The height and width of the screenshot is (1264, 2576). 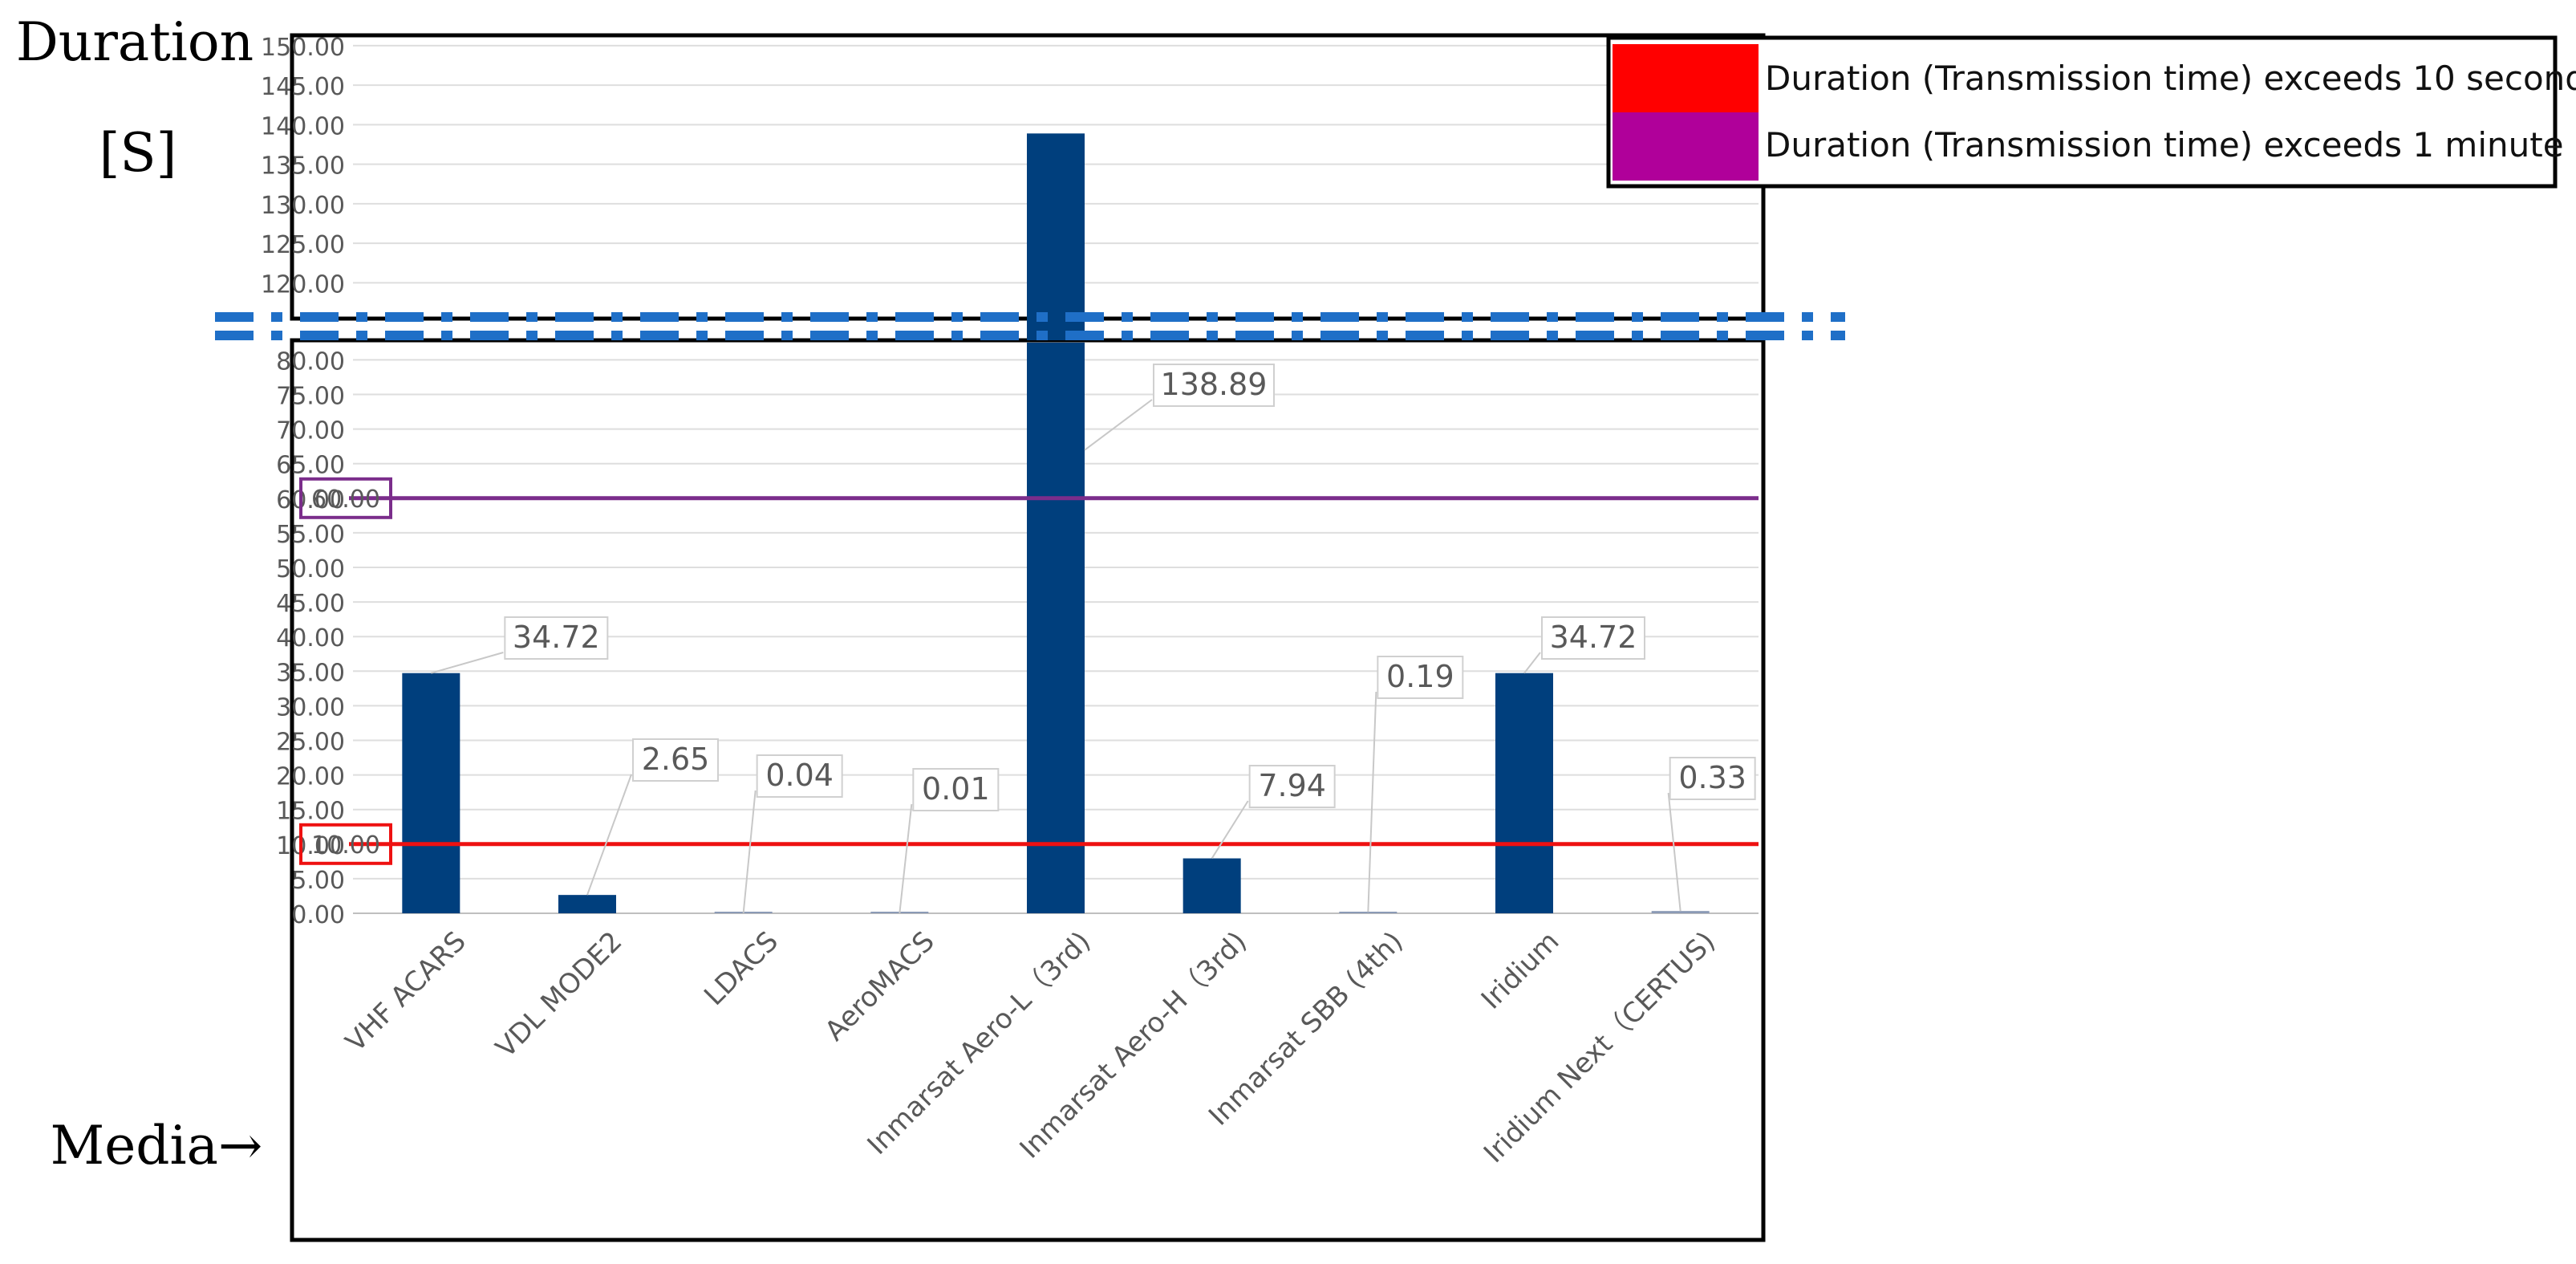 What do you see at coordinates (310, 431) in the screenshot?
I see `lower-tick-label: 70.00` at bounding box center [310, 431].